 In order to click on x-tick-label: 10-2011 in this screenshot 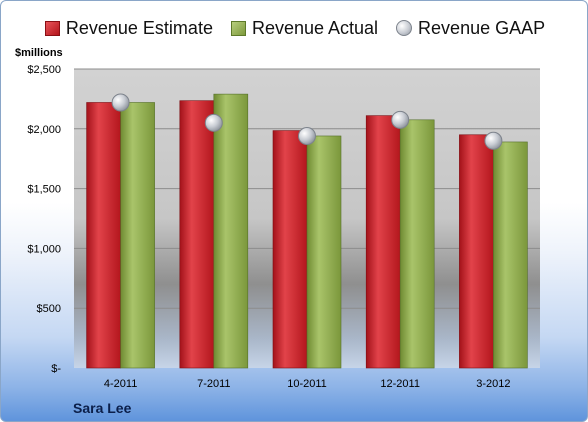, I will do `click(307, 384)`.